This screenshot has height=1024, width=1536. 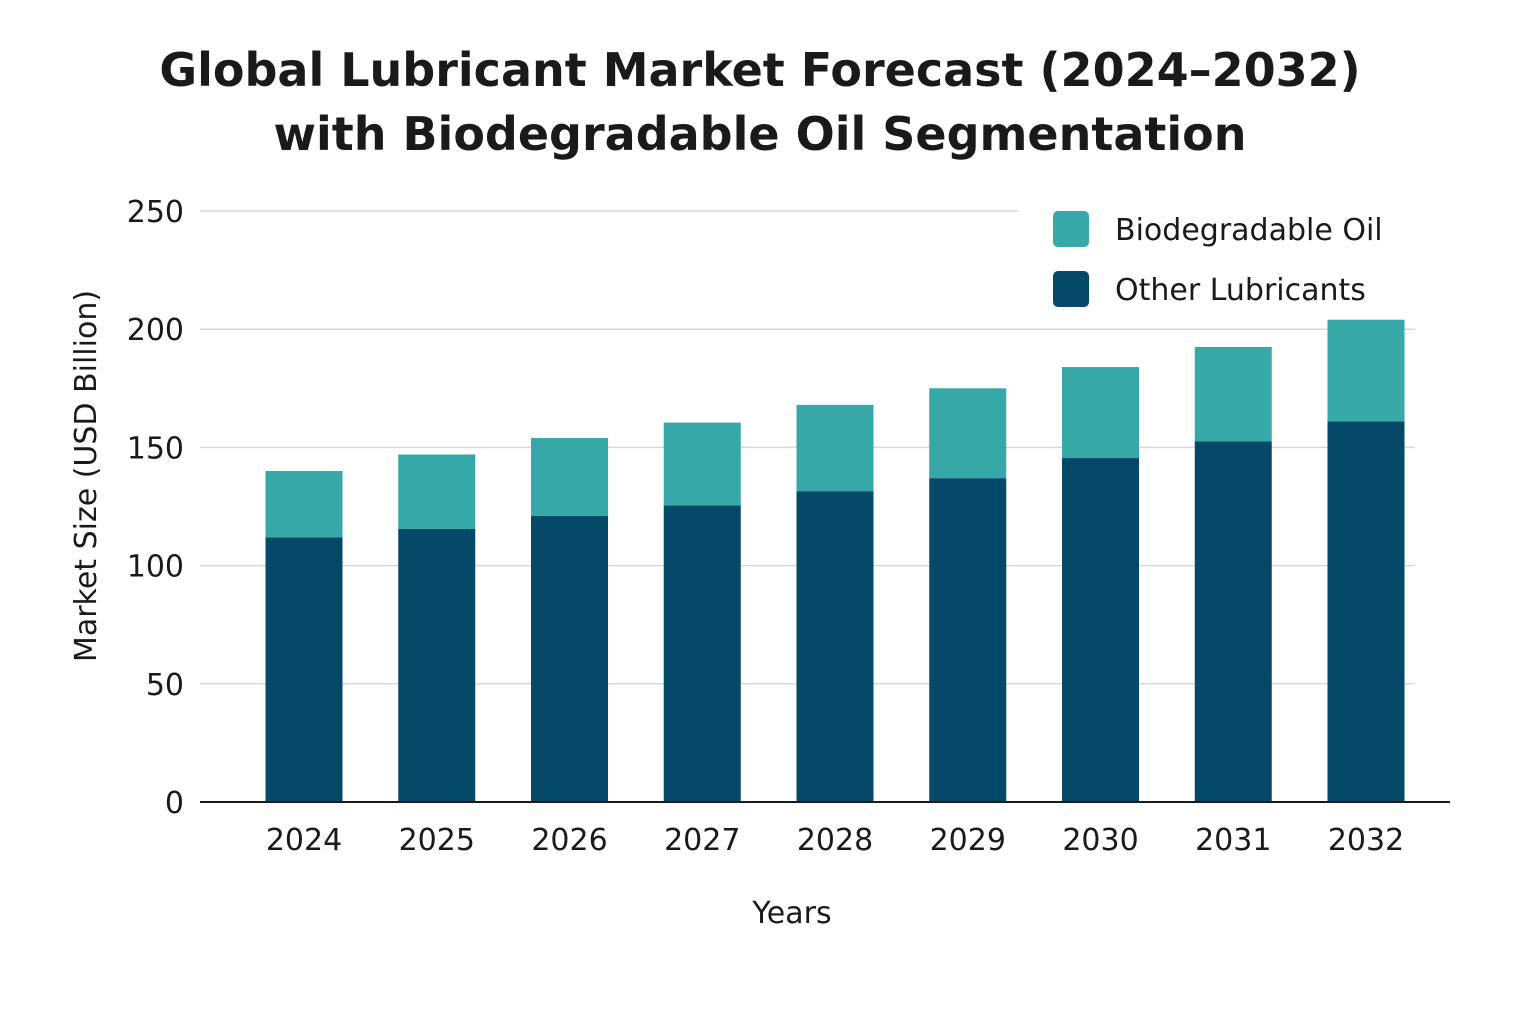 What do you see at coordinates (304, 504) in the screenshot?
I see `bar-biodegradable-oil-2024` at bounding box center [304, 504].